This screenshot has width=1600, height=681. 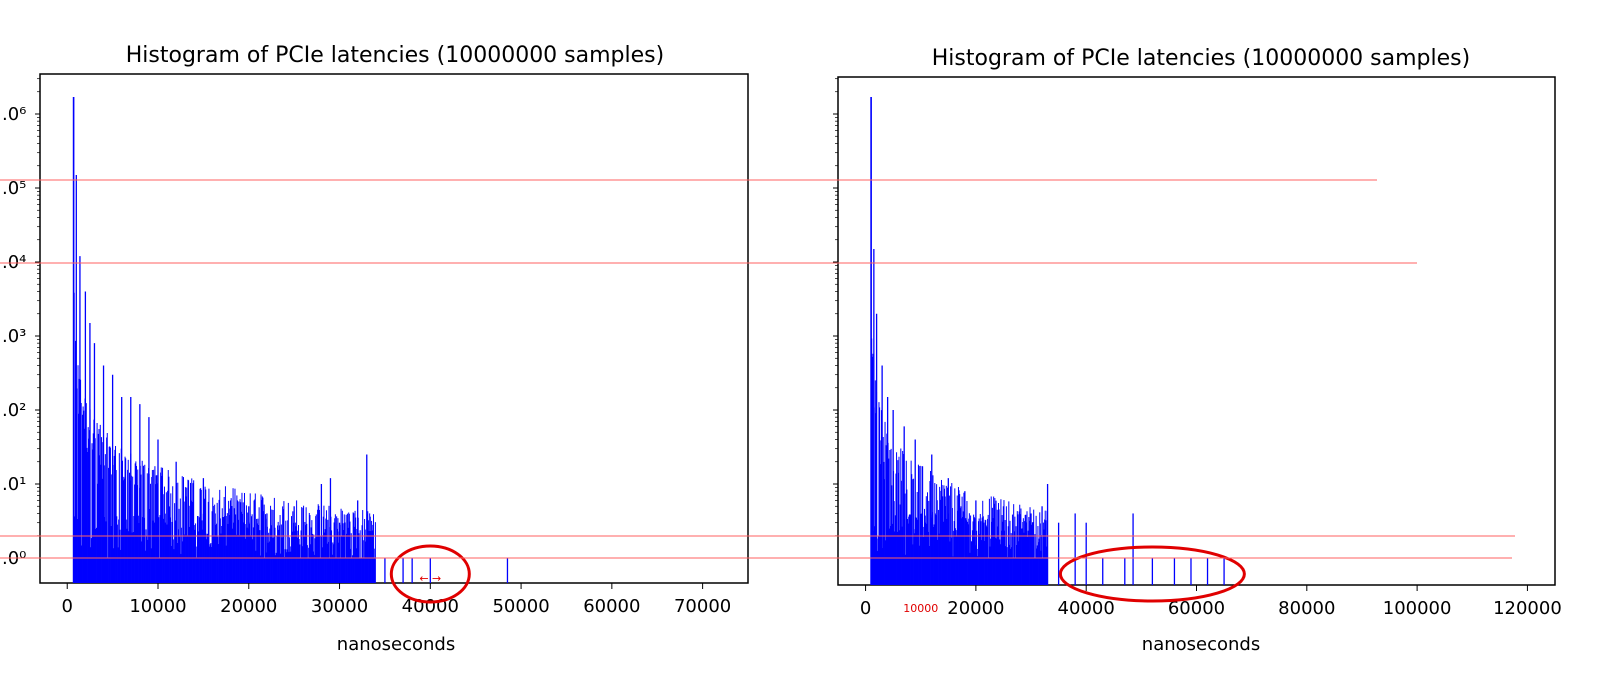 I want to click on handwritten-note: 10000, so click(x=920, y=608).